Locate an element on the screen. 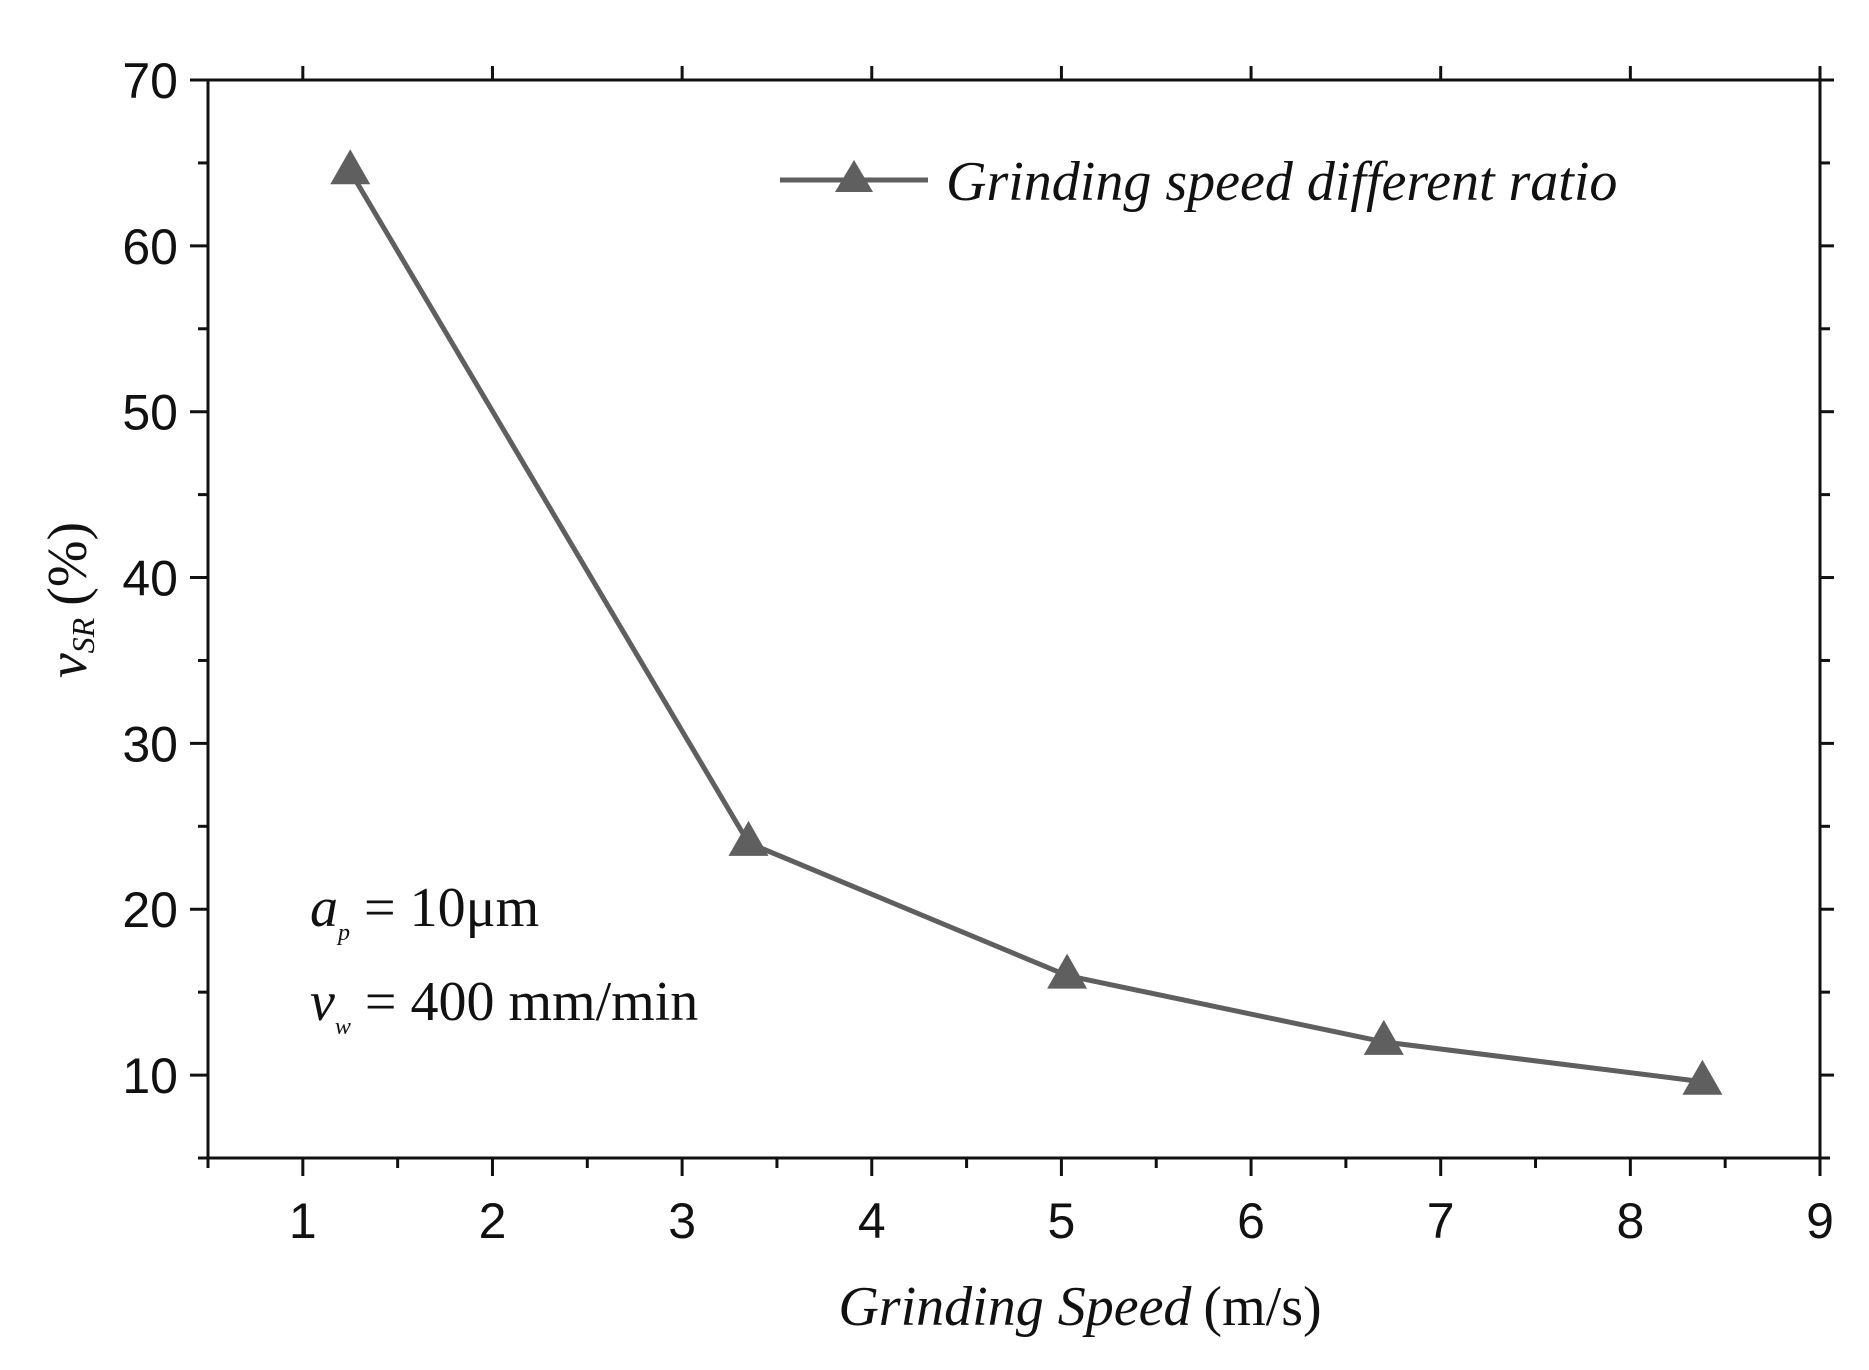  x-tick-label: 2 is located at coordinates (493, 1221).